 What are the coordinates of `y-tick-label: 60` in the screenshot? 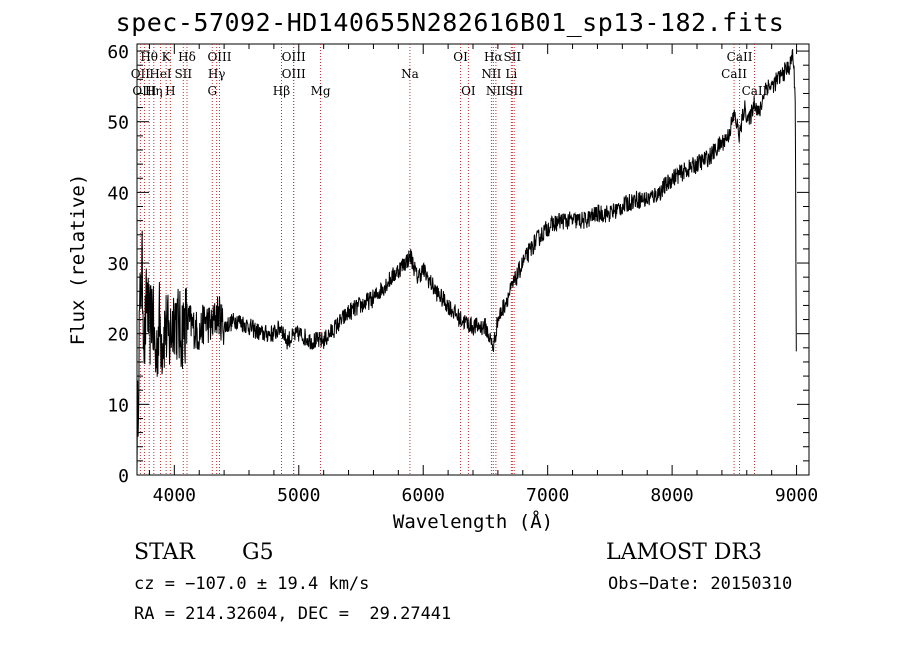 It's located at (118, 52).